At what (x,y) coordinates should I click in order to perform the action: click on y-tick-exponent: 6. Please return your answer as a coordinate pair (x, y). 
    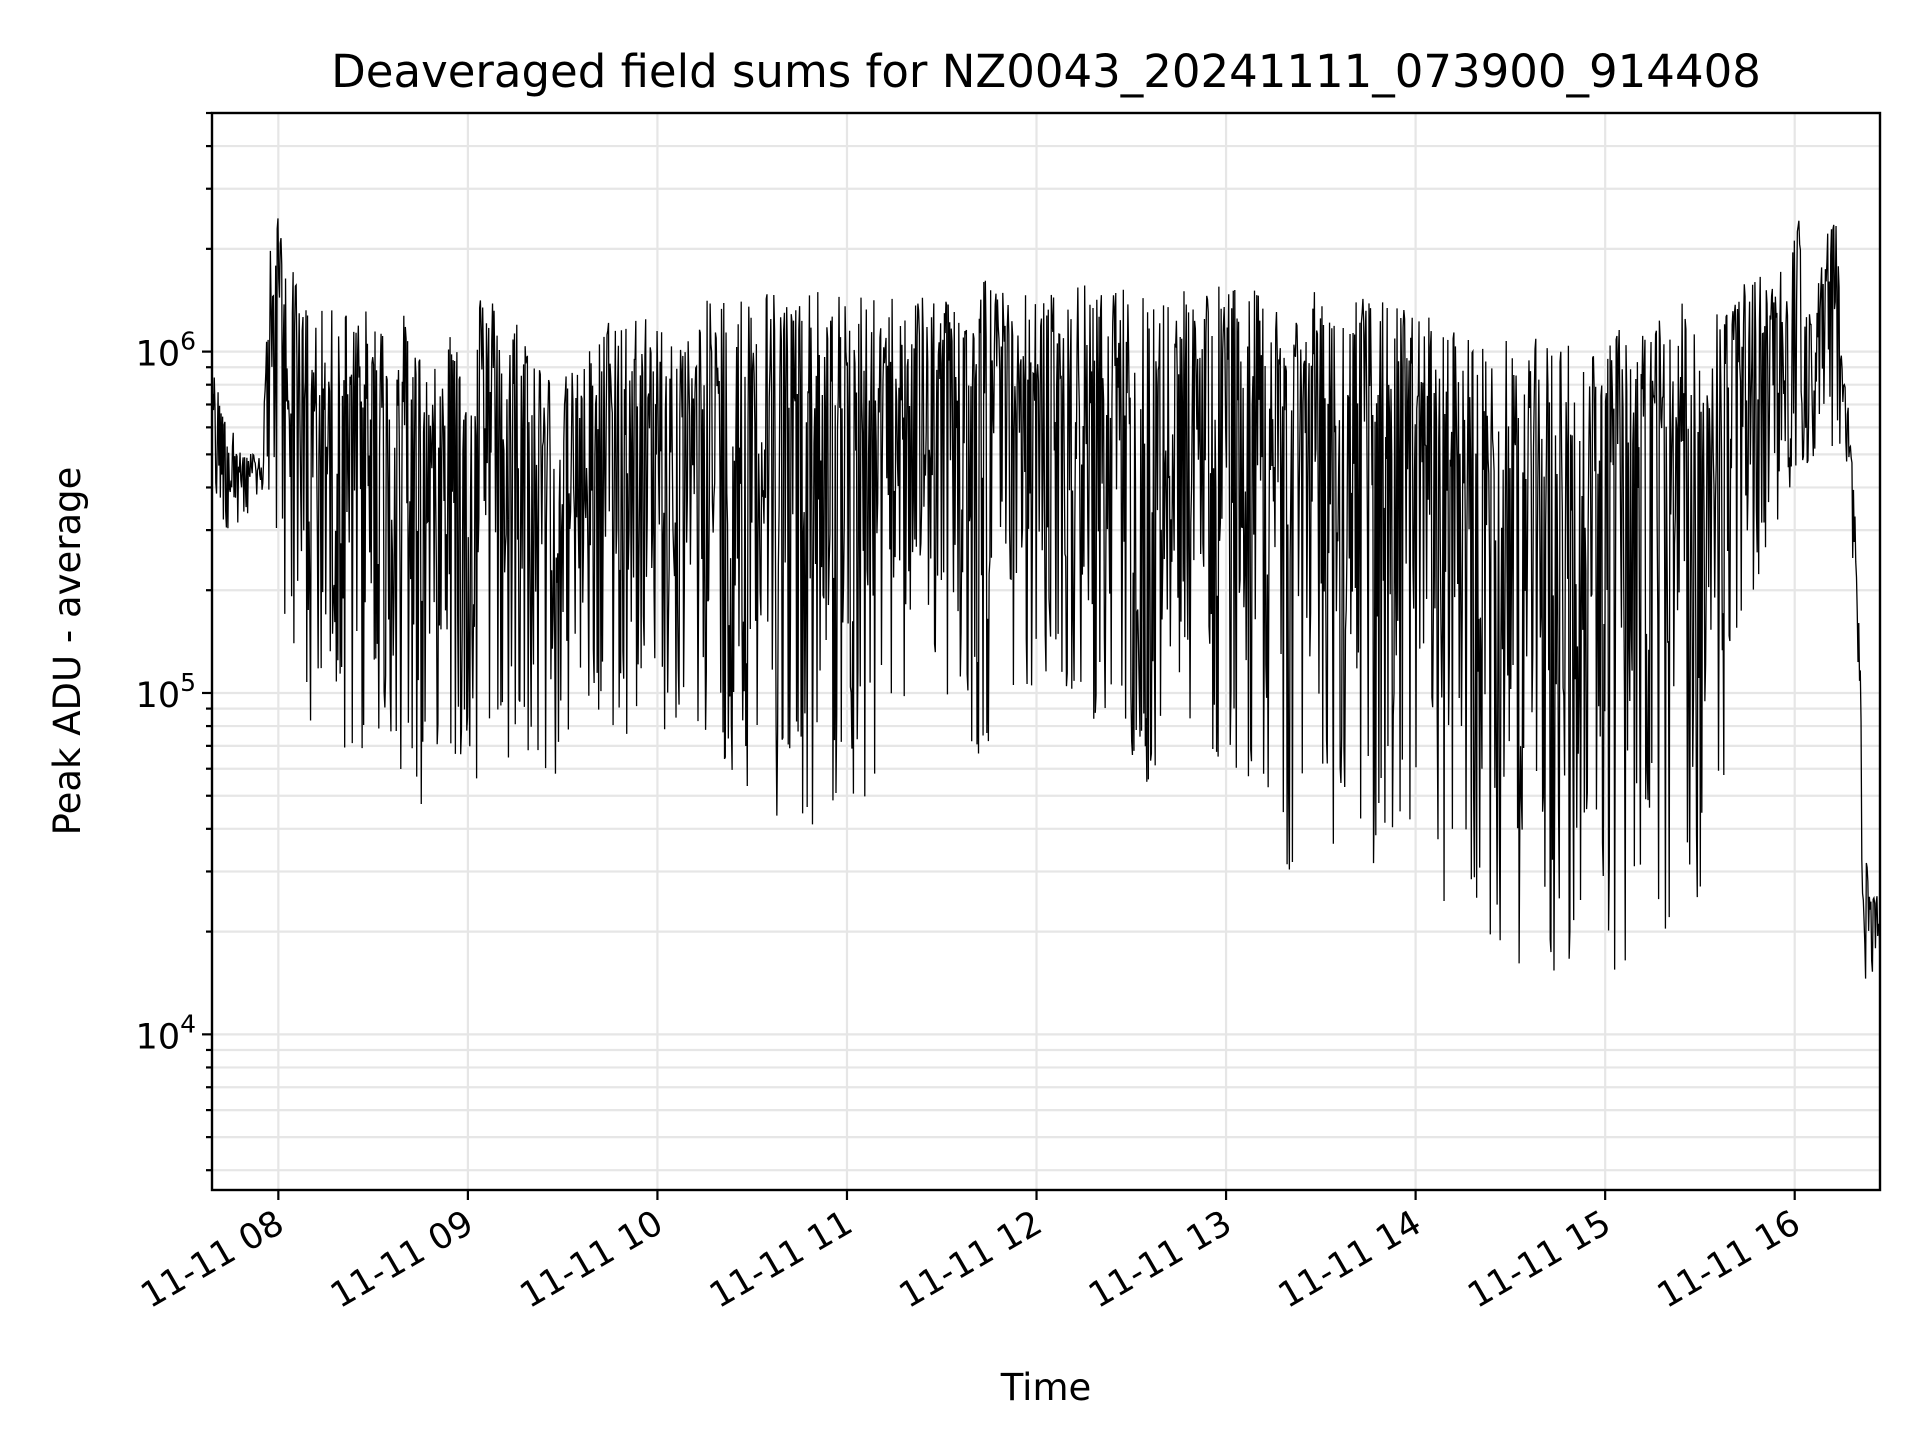
    Looking at the image, I should click on (188, 341).